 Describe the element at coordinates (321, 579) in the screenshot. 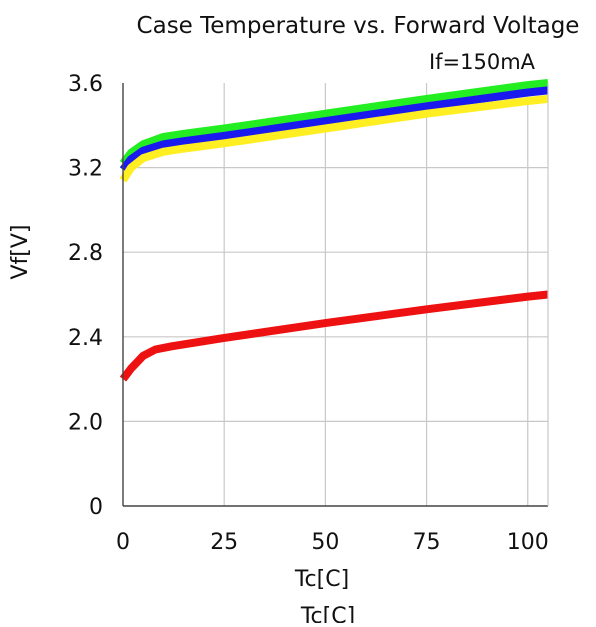

I see `x-axis-label: Tc[C]` at that location.